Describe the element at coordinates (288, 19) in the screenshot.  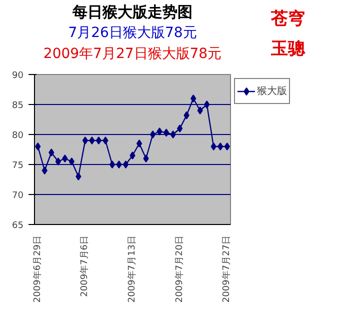
I see `text: 苍穹` at that location.